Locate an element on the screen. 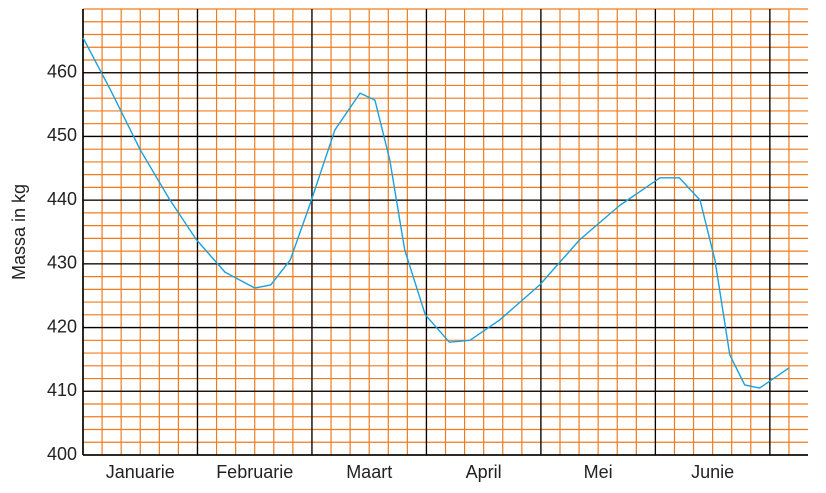  y-tick-label: 450 is located at coordinates (62, 135).